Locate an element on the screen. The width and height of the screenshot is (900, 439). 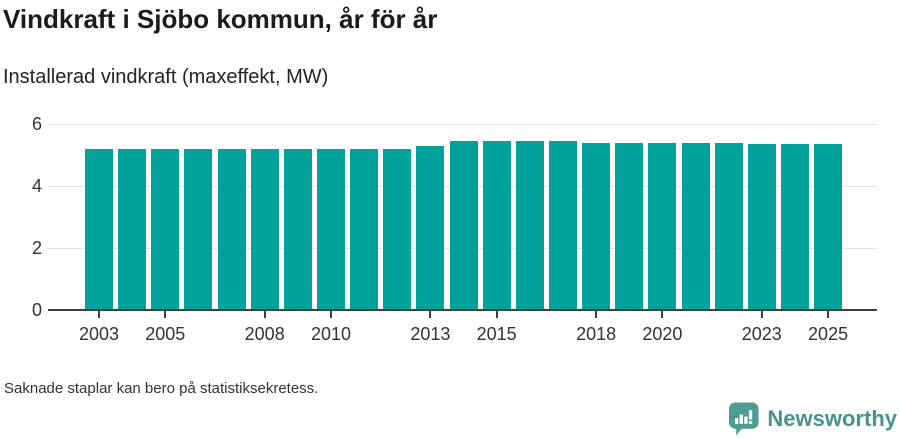
x-tick-label: 2023 is located at coordinates (761, 334).